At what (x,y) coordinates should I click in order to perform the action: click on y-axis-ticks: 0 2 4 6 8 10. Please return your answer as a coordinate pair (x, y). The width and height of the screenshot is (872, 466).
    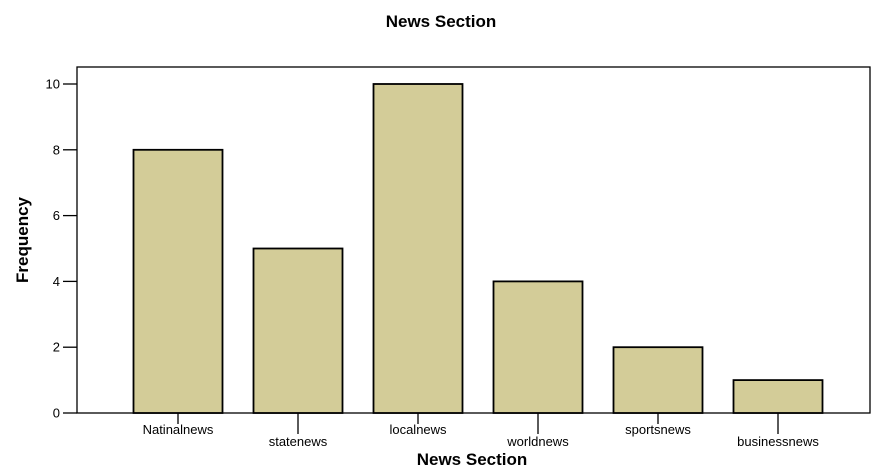
    Looking at the image, I should click on (61, 249).